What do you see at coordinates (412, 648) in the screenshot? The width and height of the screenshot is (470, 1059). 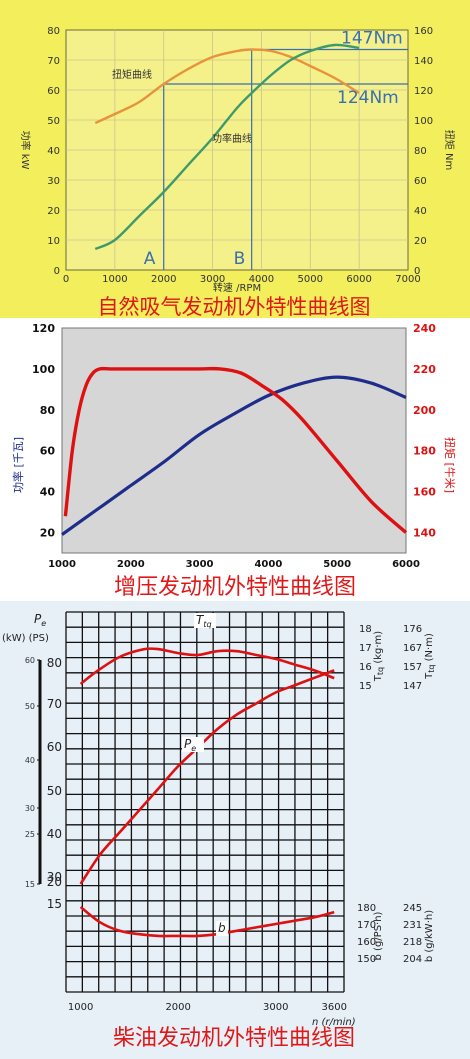 I see `panel3-nm-tick-label: 167` at bounding box center [412, 648].